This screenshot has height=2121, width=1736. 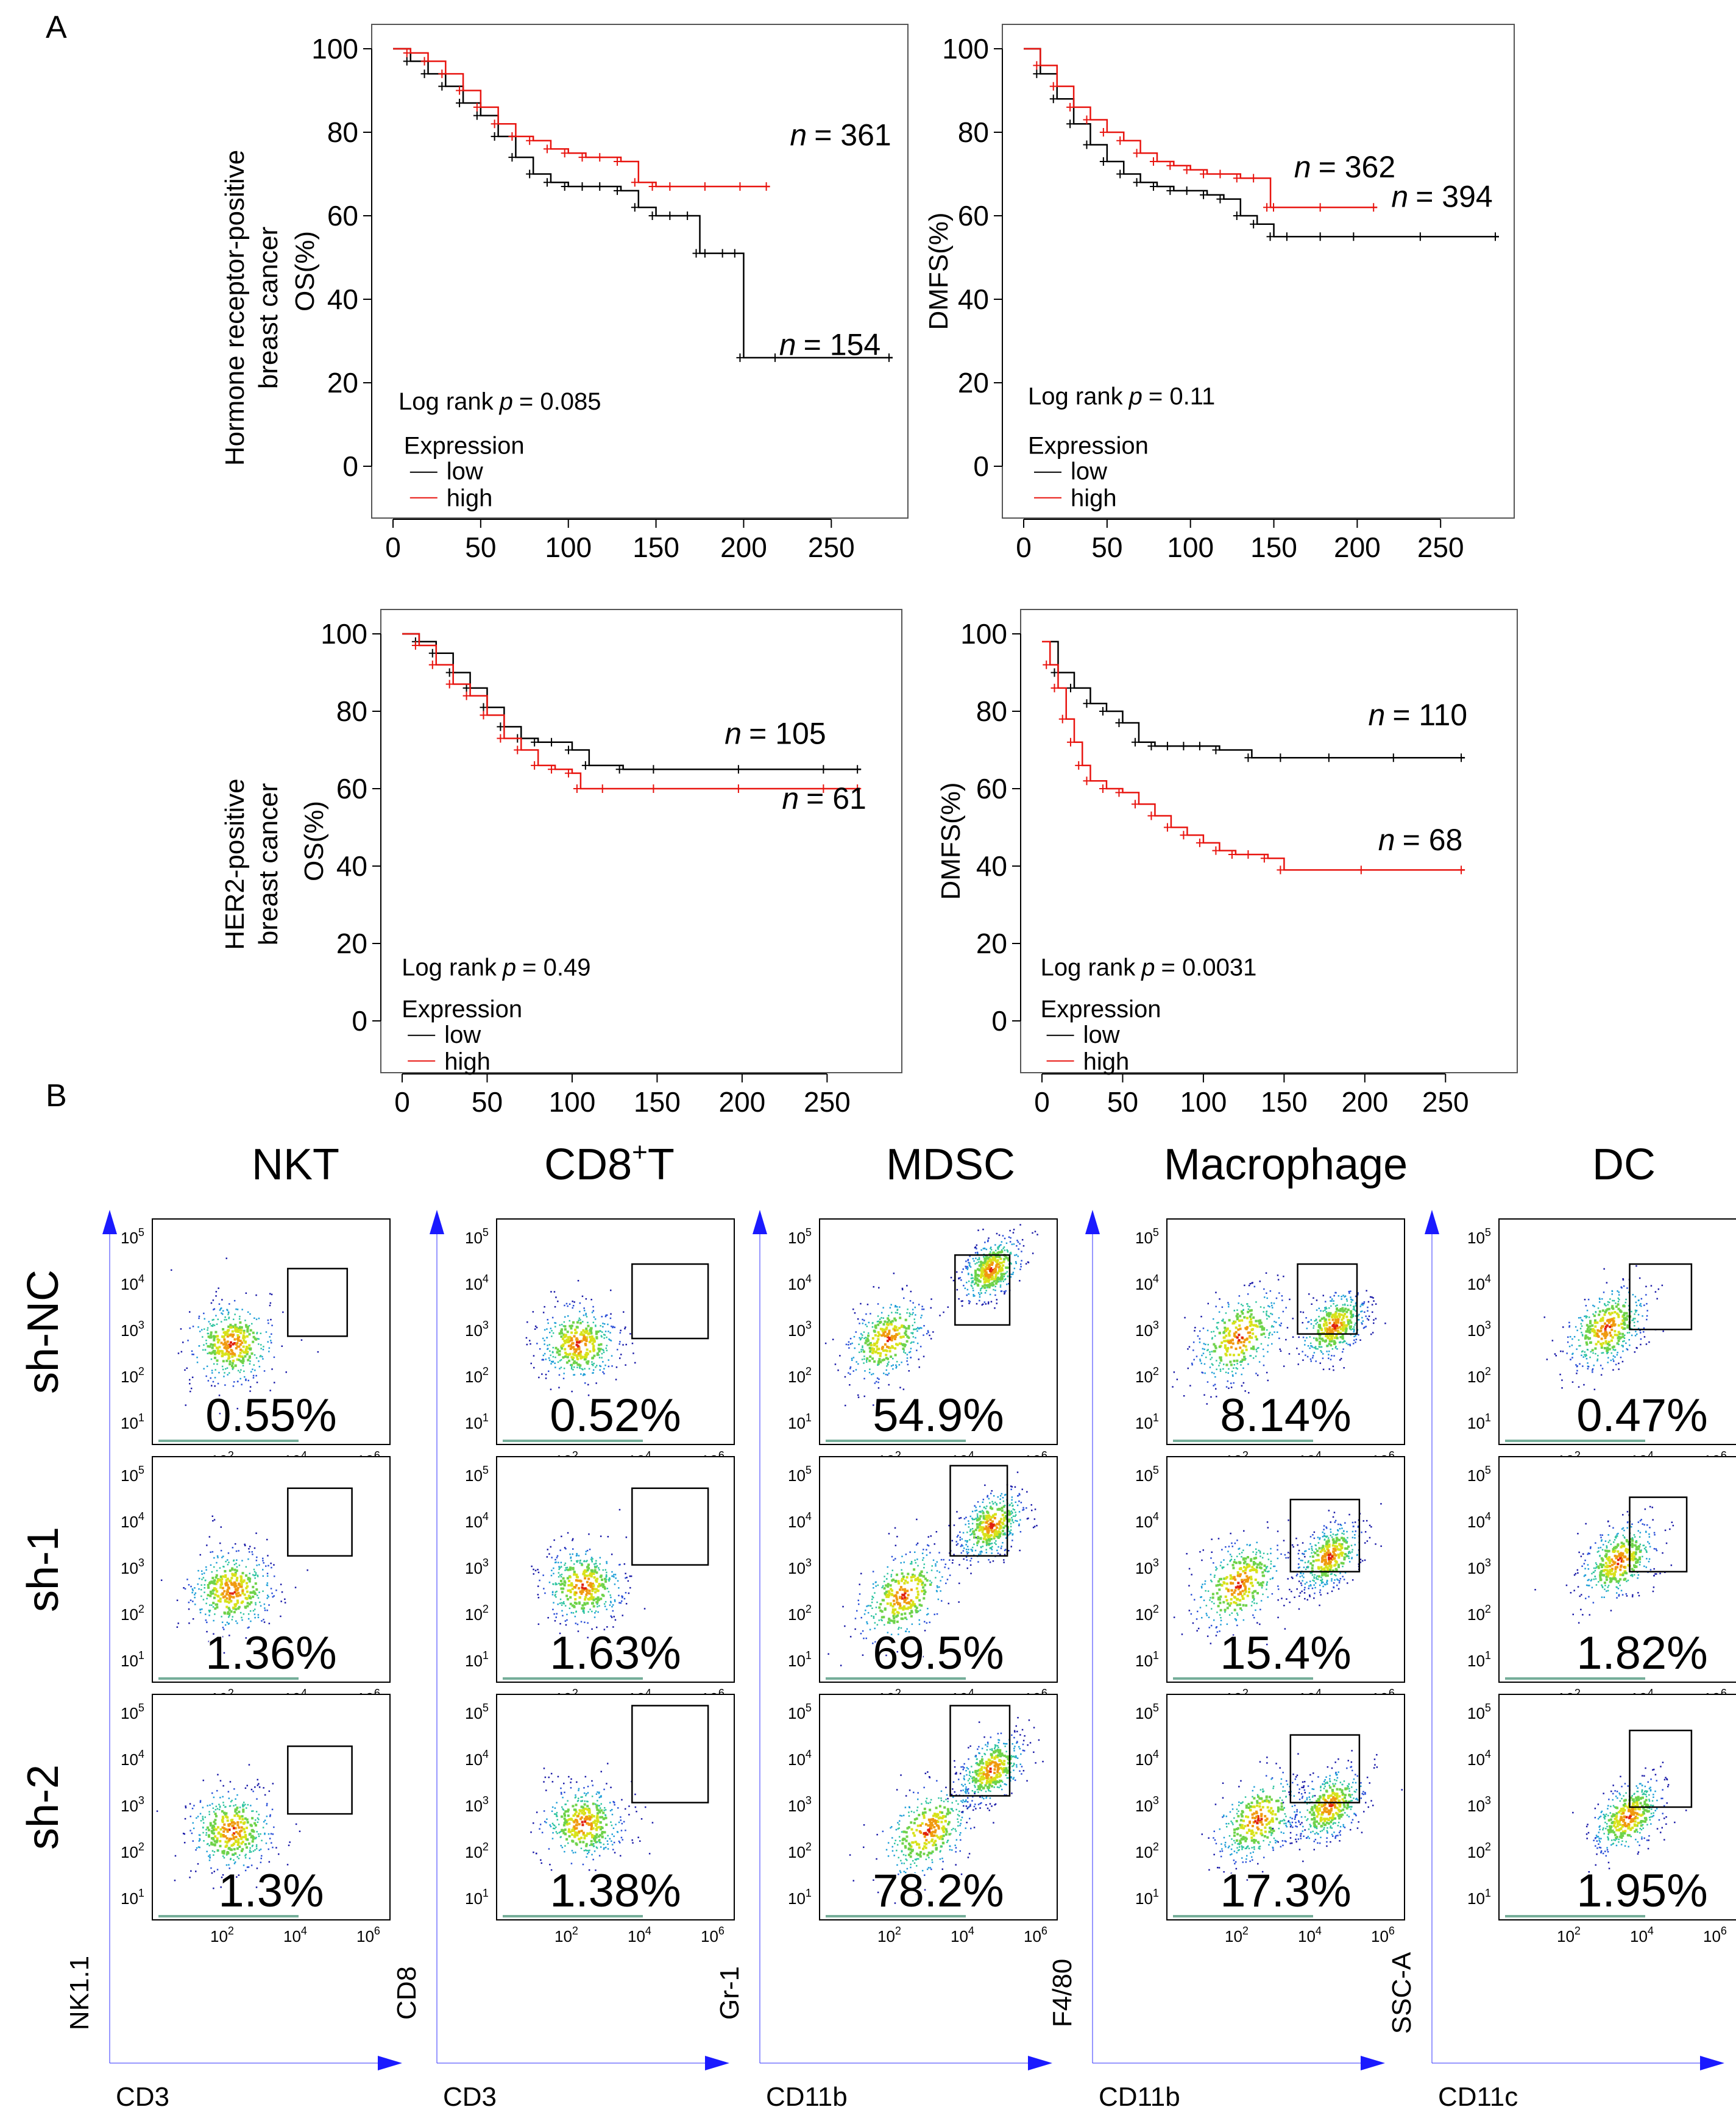 I want to click on flow-title-2: MDSC, so click(x=950, y=1165).